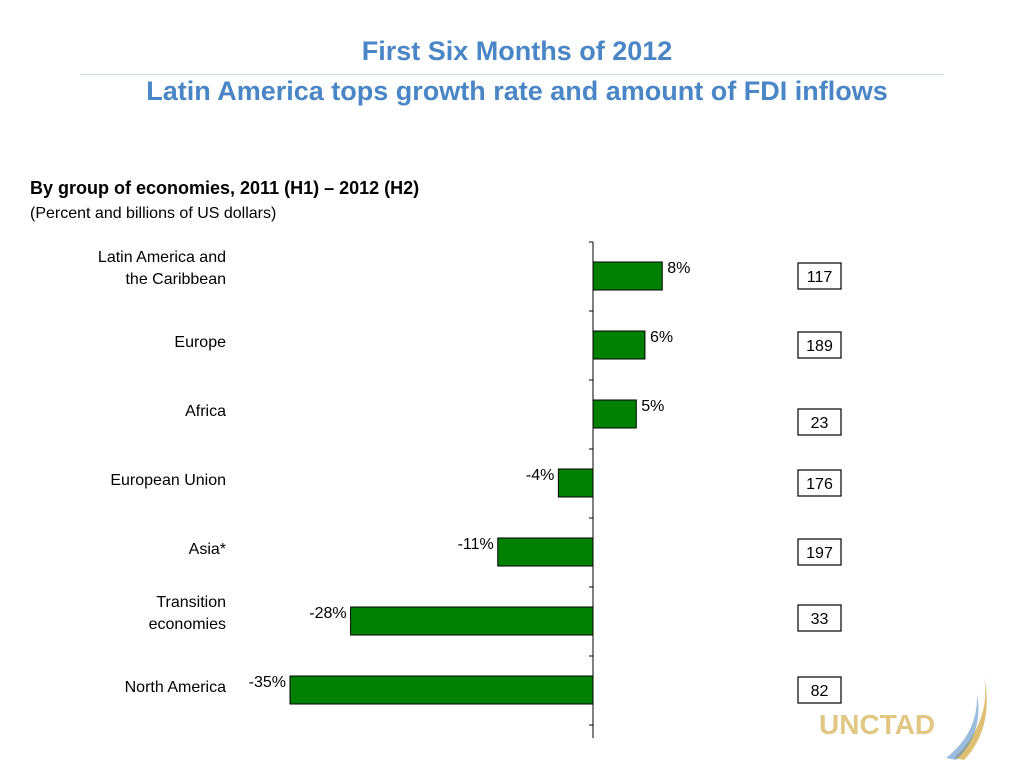 Image resolution: width=1024 pixels, height=768 pixels. I want to click on title-divider, so click(512, 74).